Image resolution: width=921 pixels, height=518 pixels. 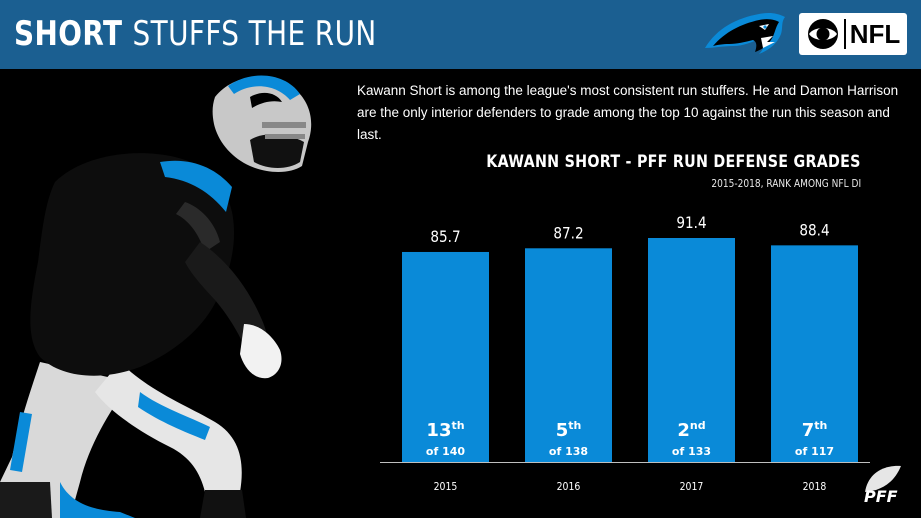 I want to click on x-tick-label: 2016, so click(x=569, y=487).